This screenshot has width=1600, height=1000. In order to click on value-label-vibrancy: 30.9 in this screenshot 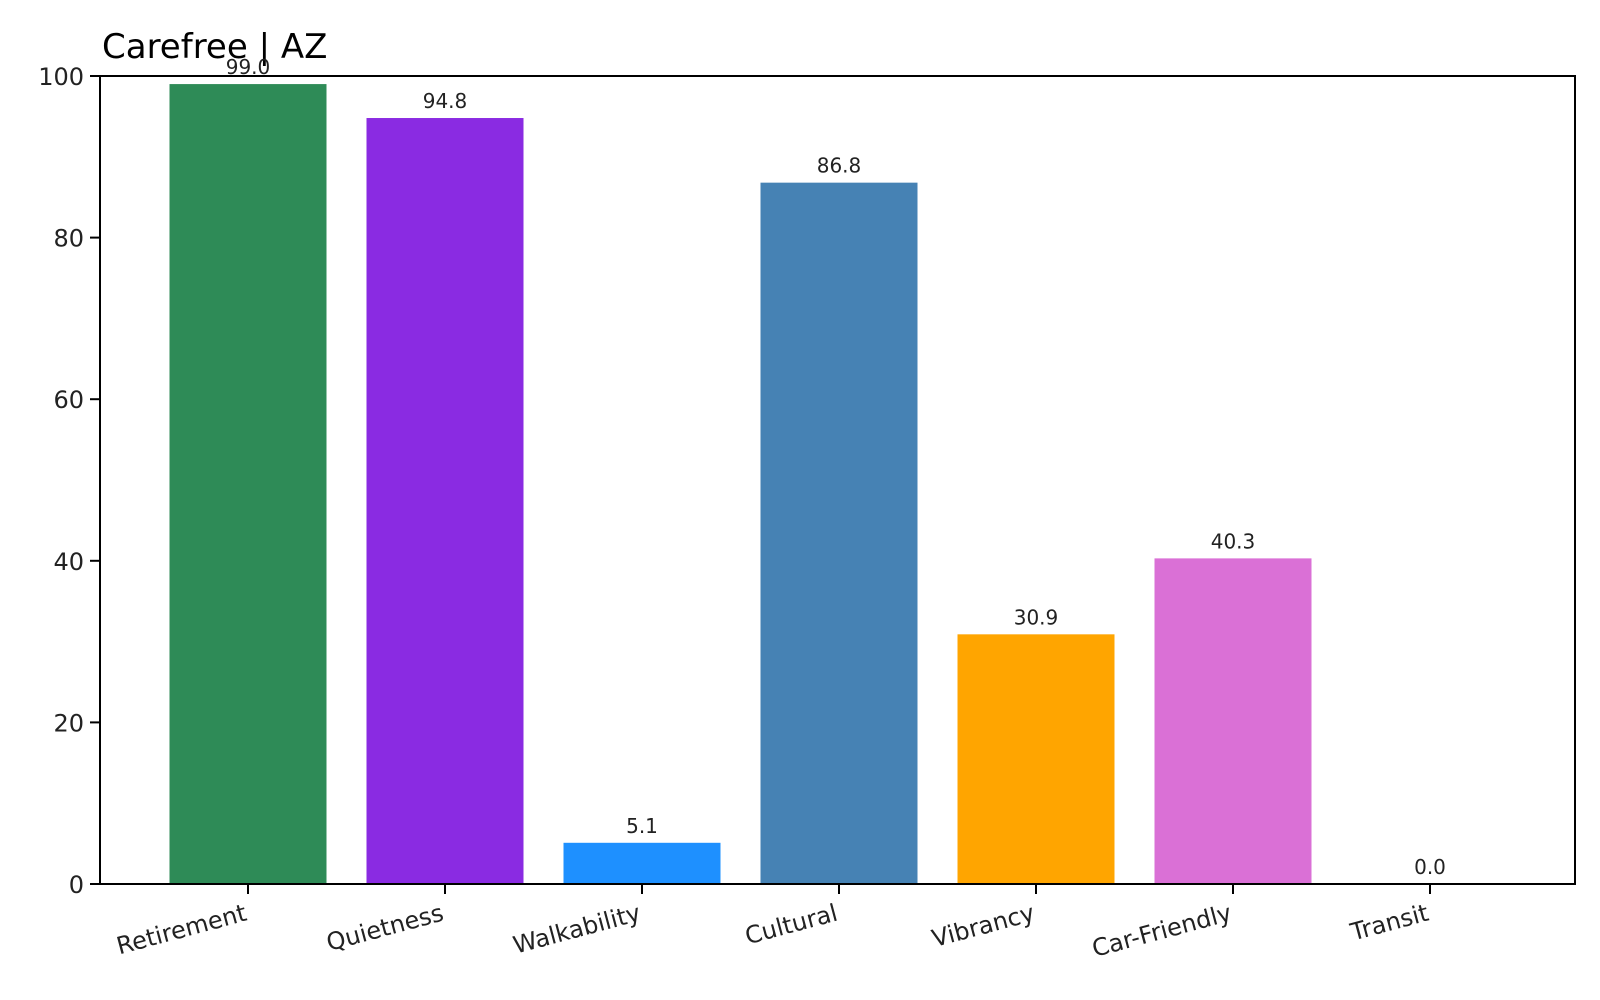, I will do `click(1036, 617)`.